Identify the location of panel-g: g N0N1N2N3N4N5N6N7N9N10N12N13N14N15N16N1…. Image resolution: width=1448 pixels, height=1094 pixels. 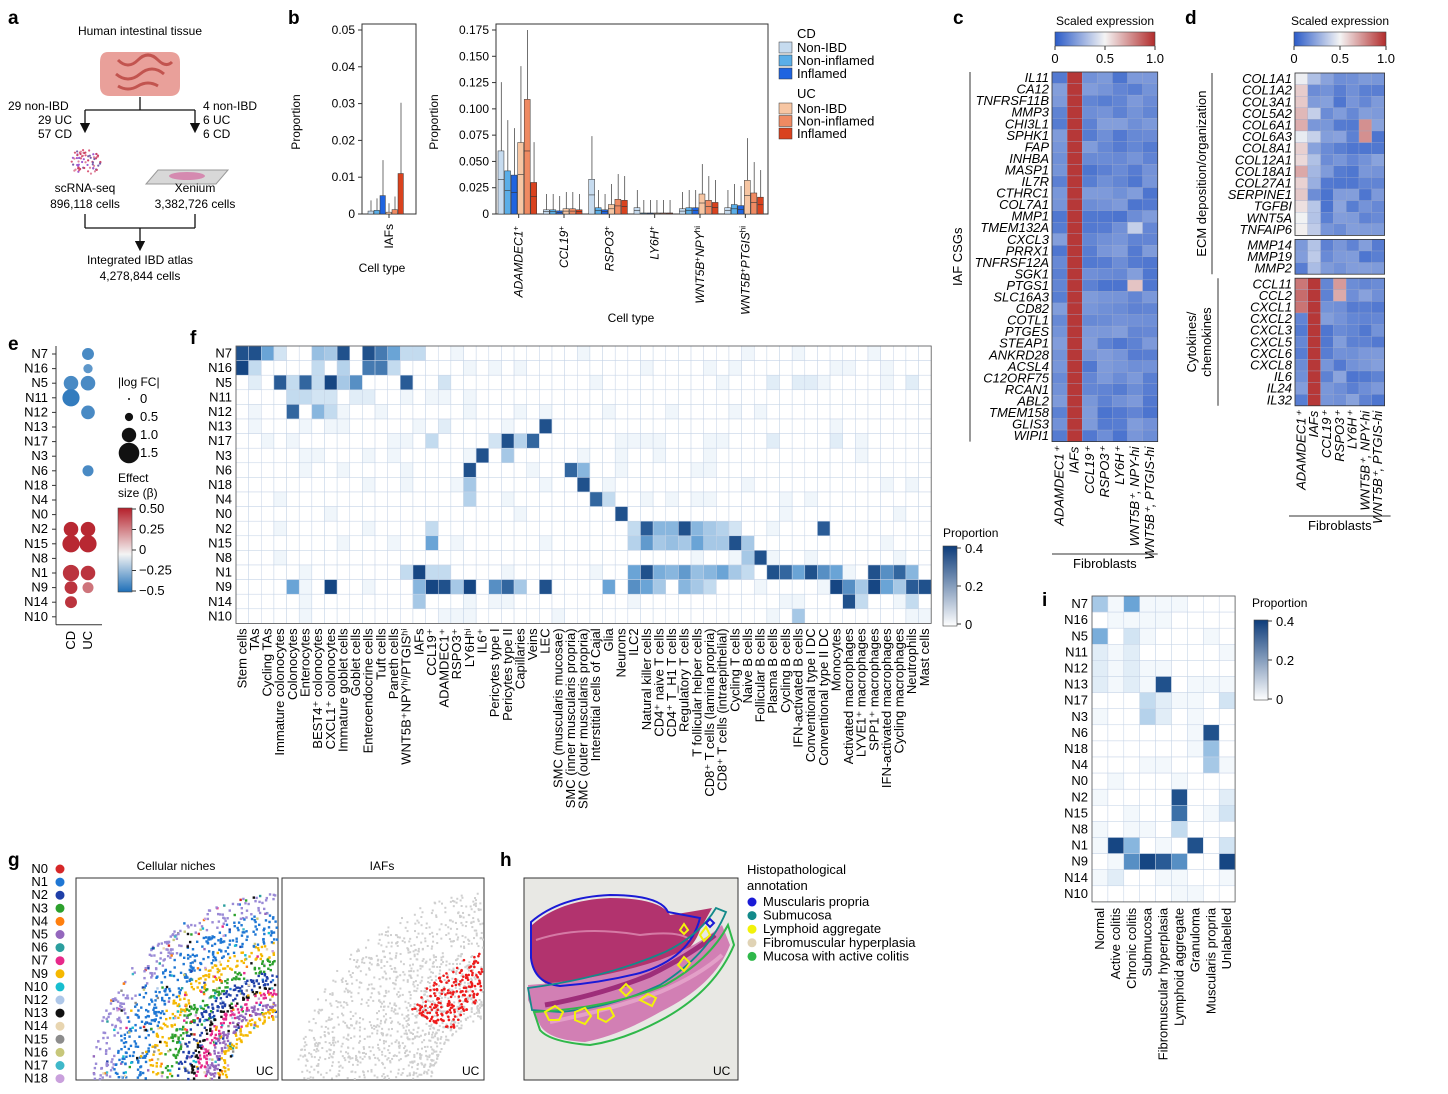
(246, 968).